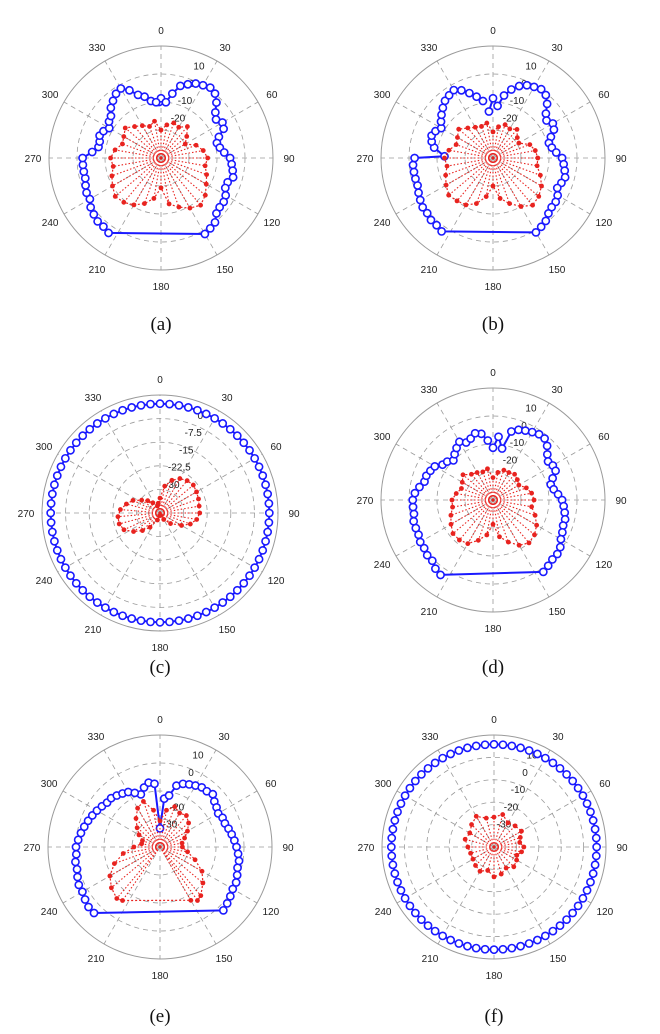 The width and height of the screenshot is (660, 1034). I want to click on grid-ring, so click(159, 512).